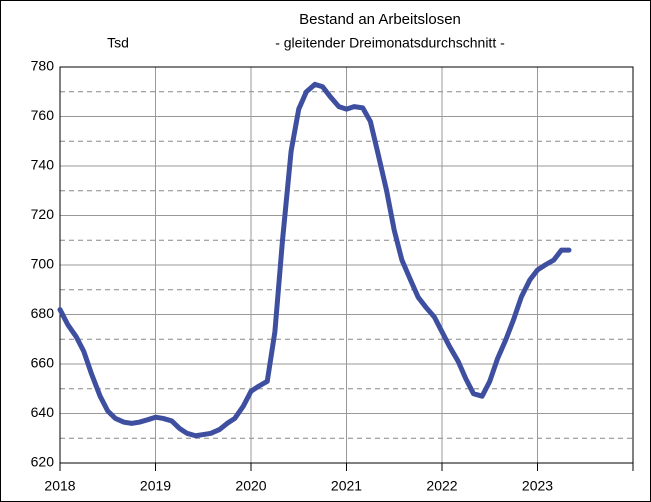  What do you see at coordinates (155, 486) in the screenshot?
I see `x-tick-label: 2019` at bounding box center [155, 486].